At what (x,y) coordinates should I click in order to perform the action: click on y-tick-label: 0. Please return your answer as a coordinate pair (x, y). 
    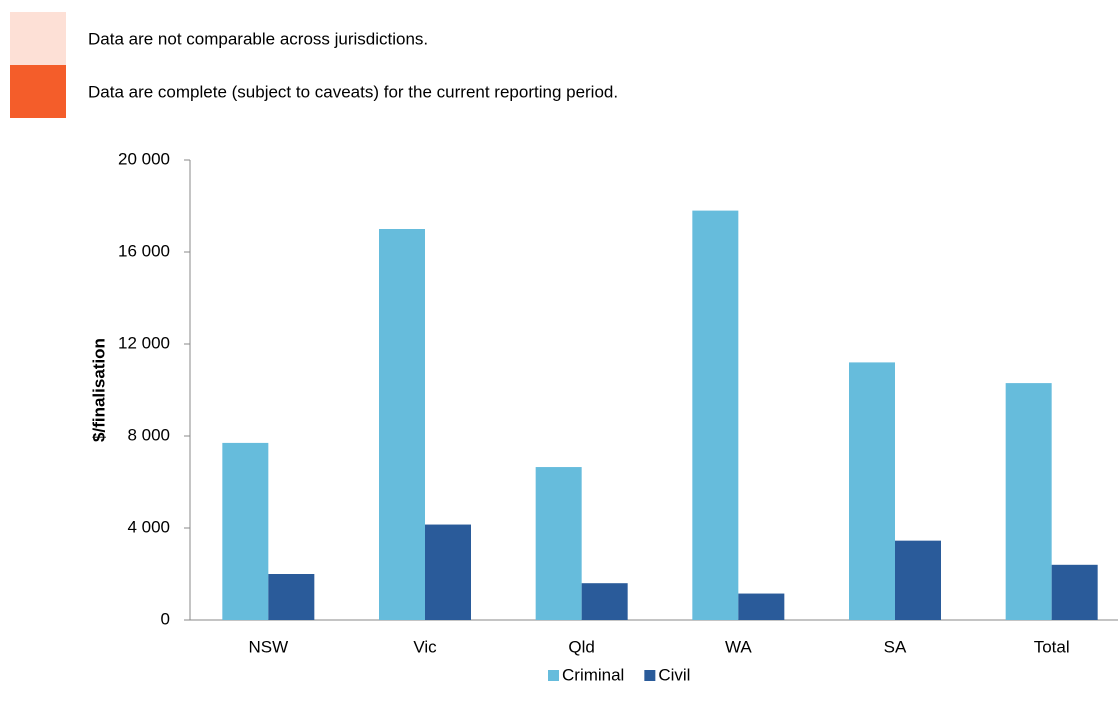
    Looking at the image, I should click on (165, 618).